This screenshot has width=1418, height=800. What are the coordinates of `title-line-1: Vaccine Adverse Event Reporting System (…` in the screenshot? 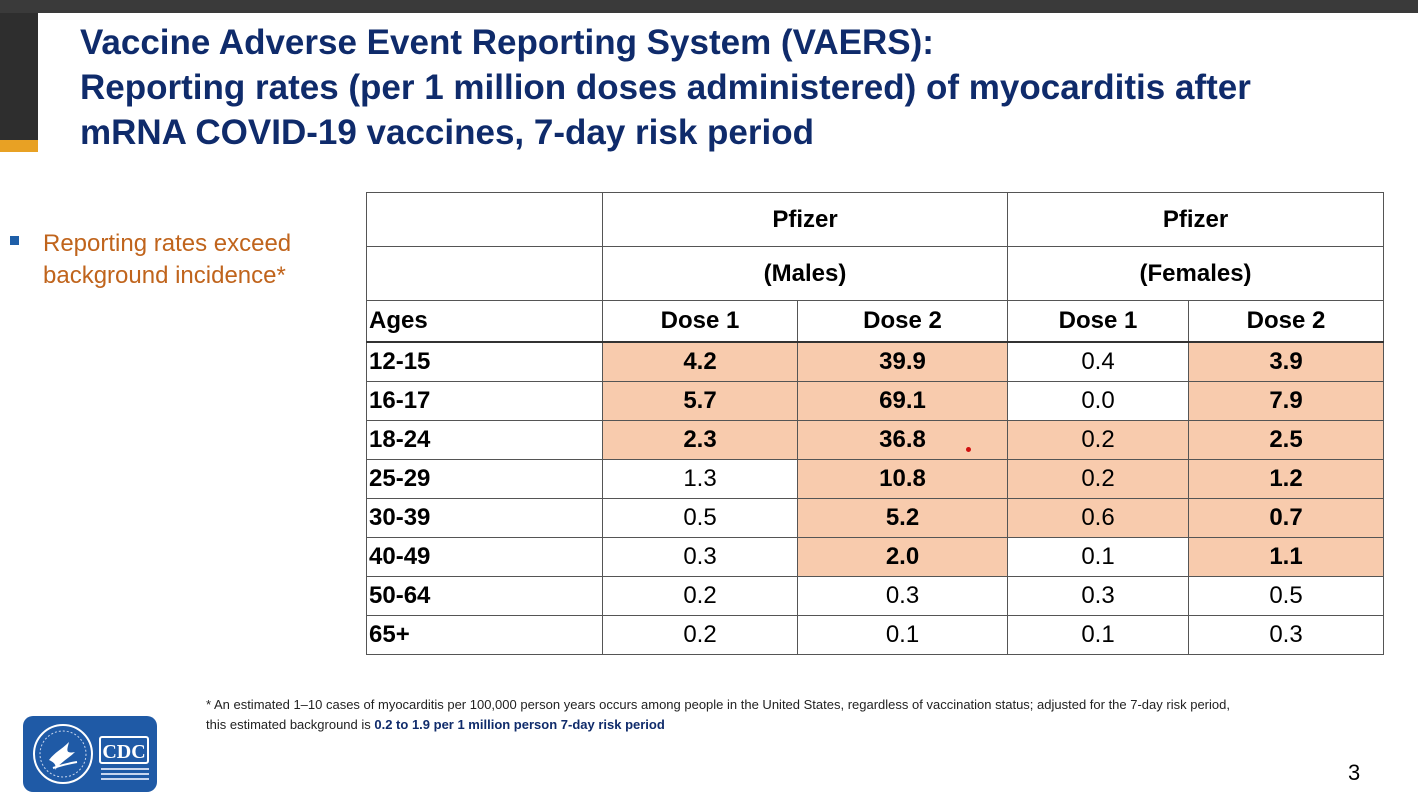 It's located at (507, 42).